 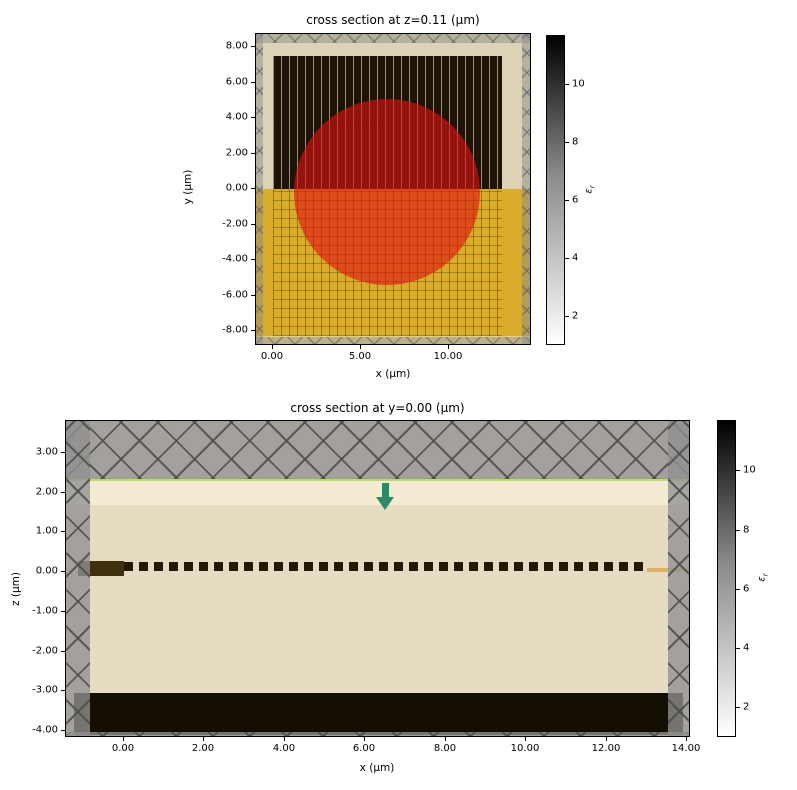 I want to click on monitor-line, so click(x=377, y=479).